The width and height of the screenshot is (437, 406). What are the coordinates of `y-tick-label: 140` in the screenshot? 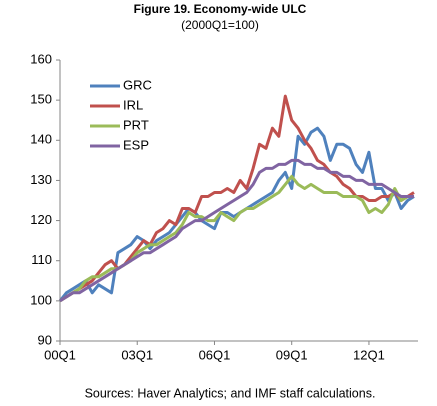 It's located at (41, 139).